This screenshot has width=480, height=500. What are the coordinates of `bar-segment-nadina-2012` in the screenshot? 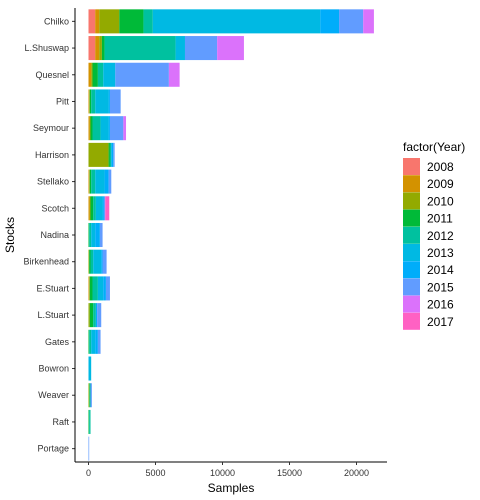 It's located at (90, 235).